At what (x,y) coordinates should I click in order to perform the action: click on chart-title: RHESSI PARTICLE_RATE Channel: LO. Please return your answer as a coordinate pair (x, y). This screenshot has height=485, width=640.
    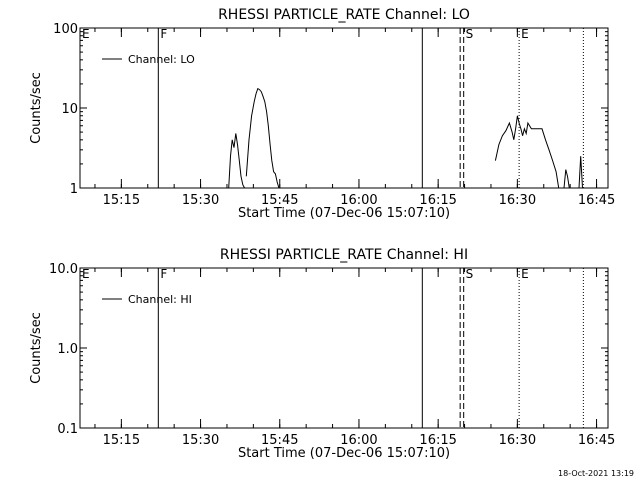
    Looking at the image, I should click on (344, 15).